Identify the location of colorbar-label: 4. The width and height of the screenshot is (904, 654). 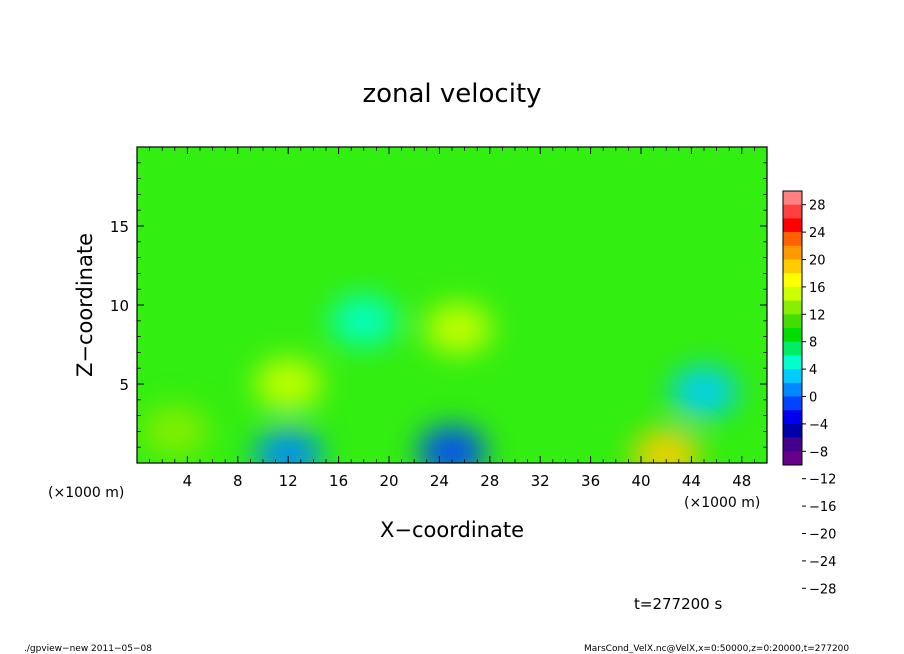
(813, 370).